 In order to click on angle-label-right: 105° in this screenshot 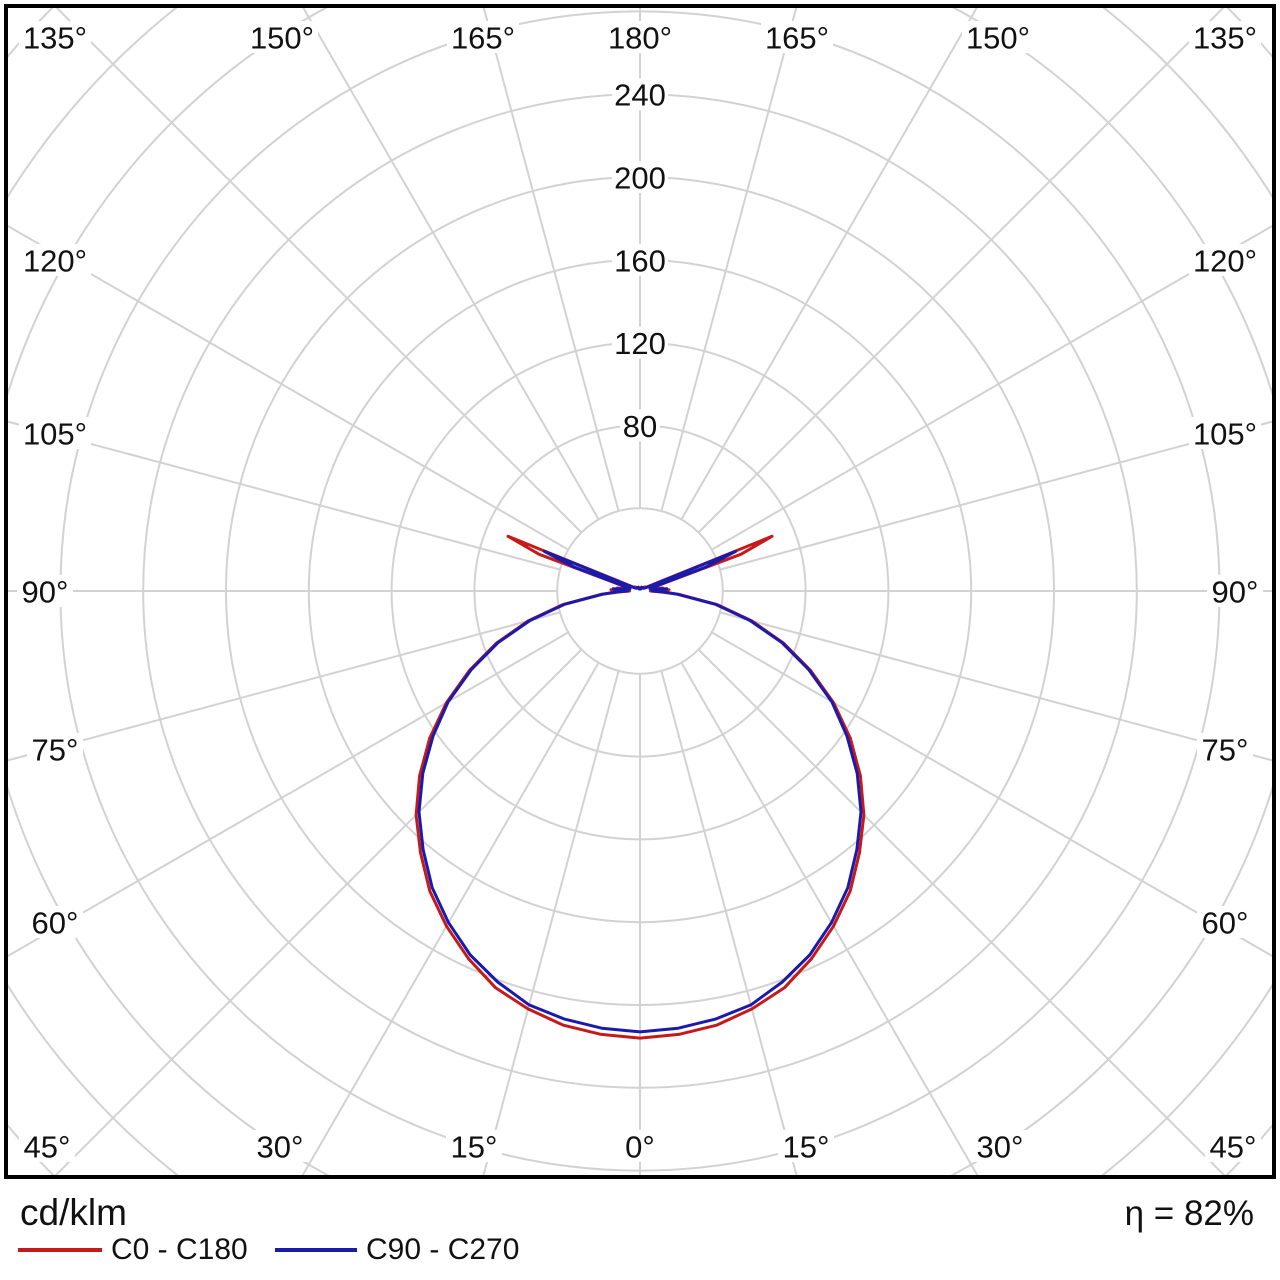, I will do `click(1225, 434)`.